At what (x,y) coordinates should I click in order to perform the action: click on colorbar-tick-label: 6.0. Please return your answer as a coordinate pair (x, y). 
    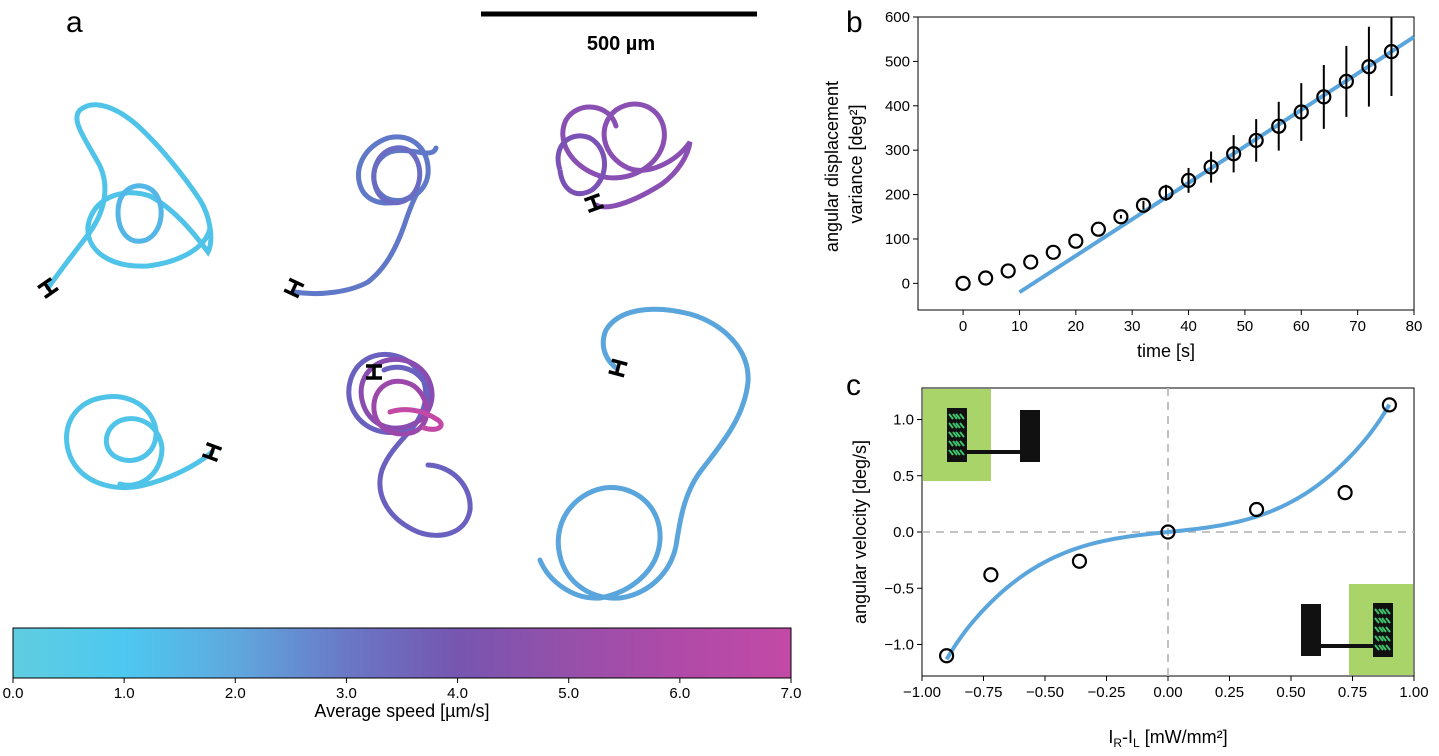
    Looking at the image, I should click on (679, 693).